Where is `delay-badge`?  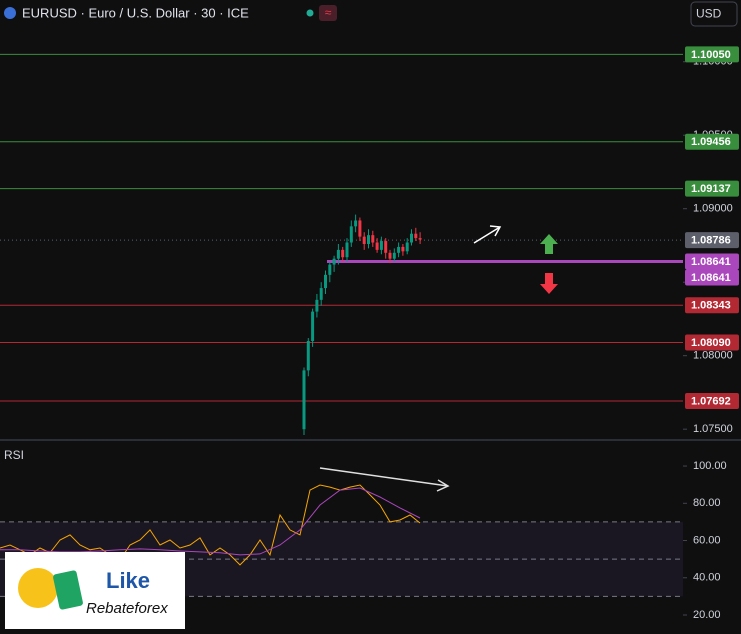 delay-badge is located at coordinates (328, 13).